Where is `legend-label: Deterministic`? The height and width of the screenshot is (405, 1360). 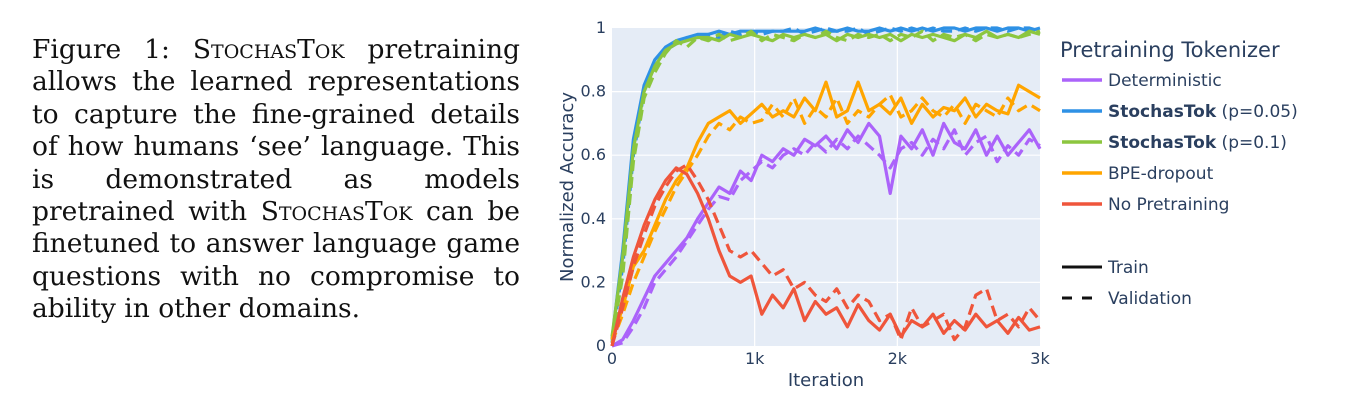 legend-label: Deterministic is located at coordinates (1165, 81).